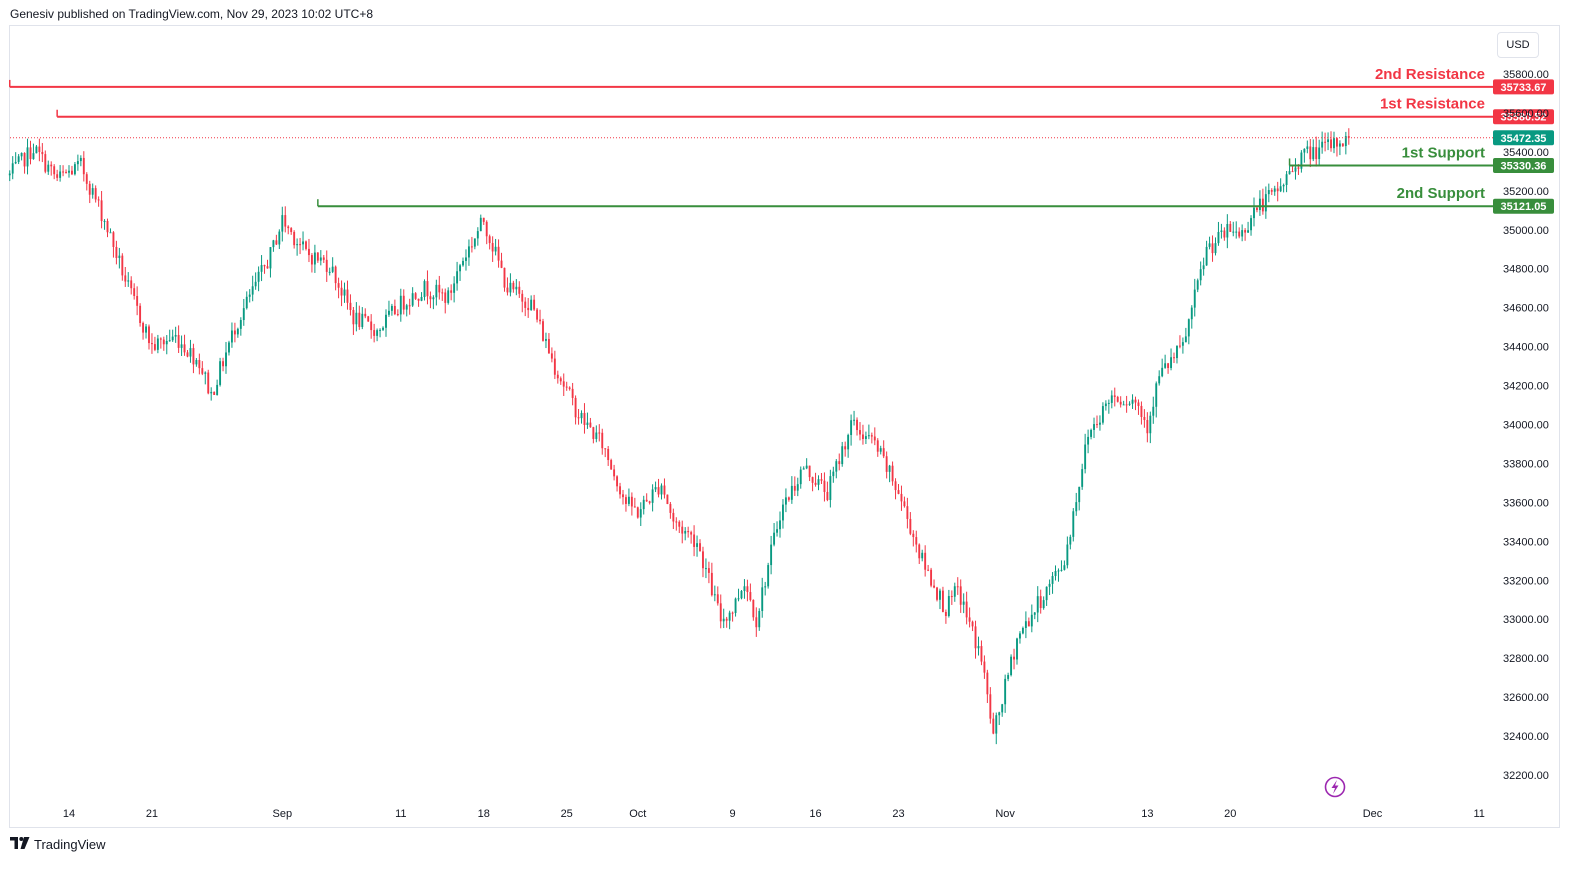  Describe the element at coordinates (1526, 231) in the screenshot. I see `y-tick-label: 35000.00` at that location.